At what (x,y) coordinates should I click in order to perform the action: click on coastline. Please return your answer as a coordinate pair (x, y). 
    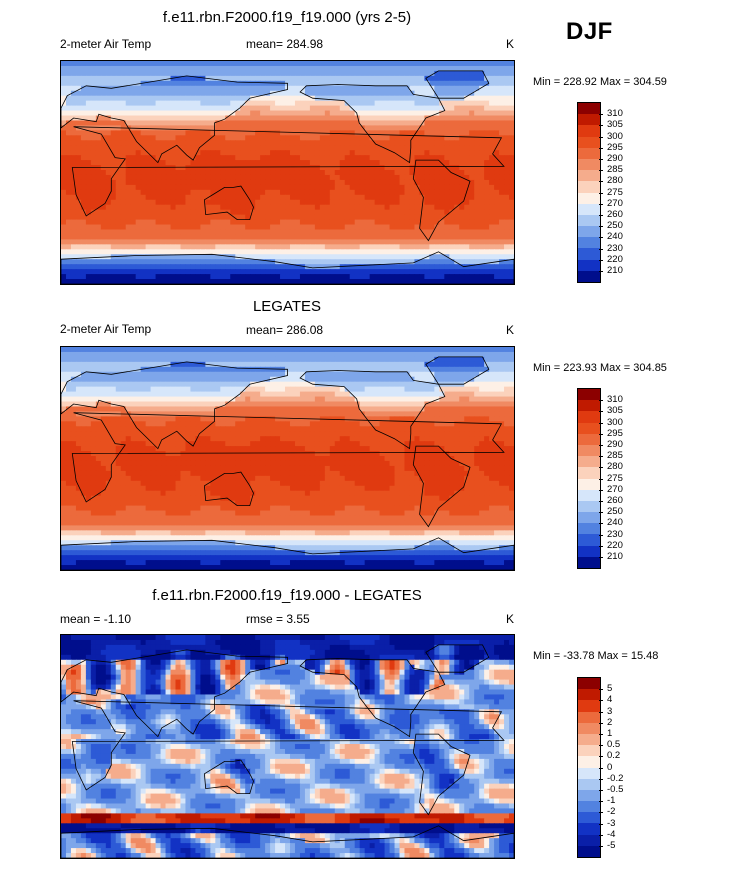
    Looking at the image, I should click on (457, 84).